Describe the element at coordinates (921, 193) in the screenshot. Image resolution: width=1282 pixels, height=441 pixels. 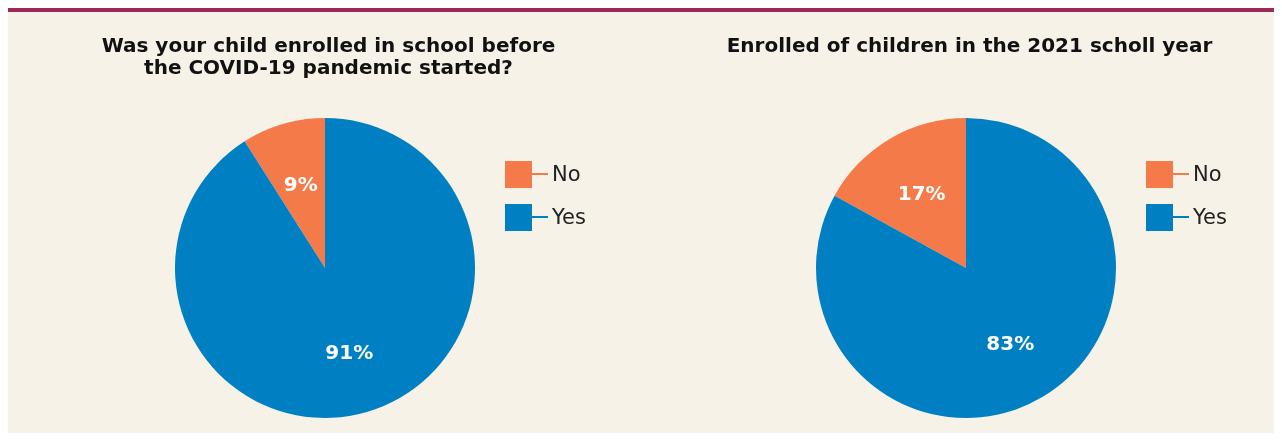
I see `data-label: 17%` at that location.